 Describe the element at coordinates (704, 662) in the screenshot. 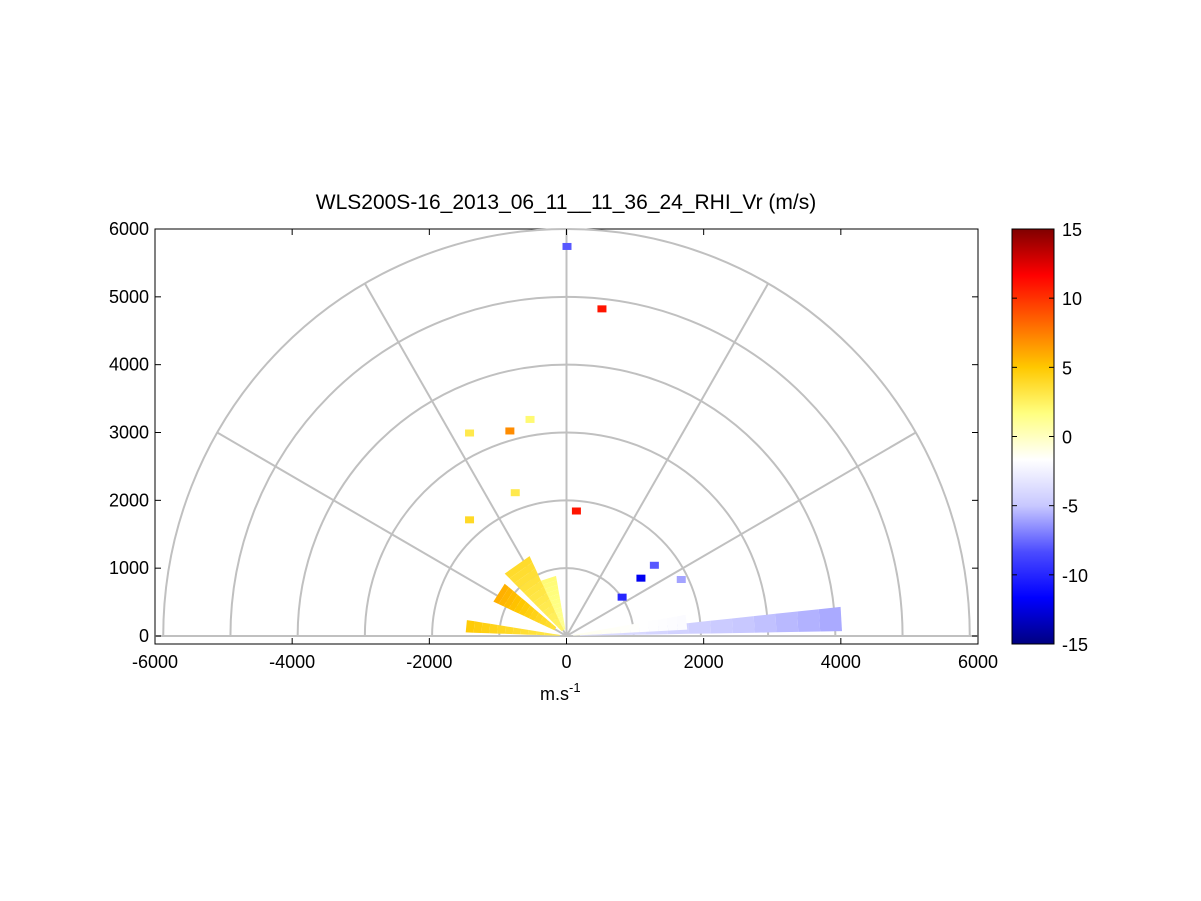

I see `x-tick-label: 2000` at that location.